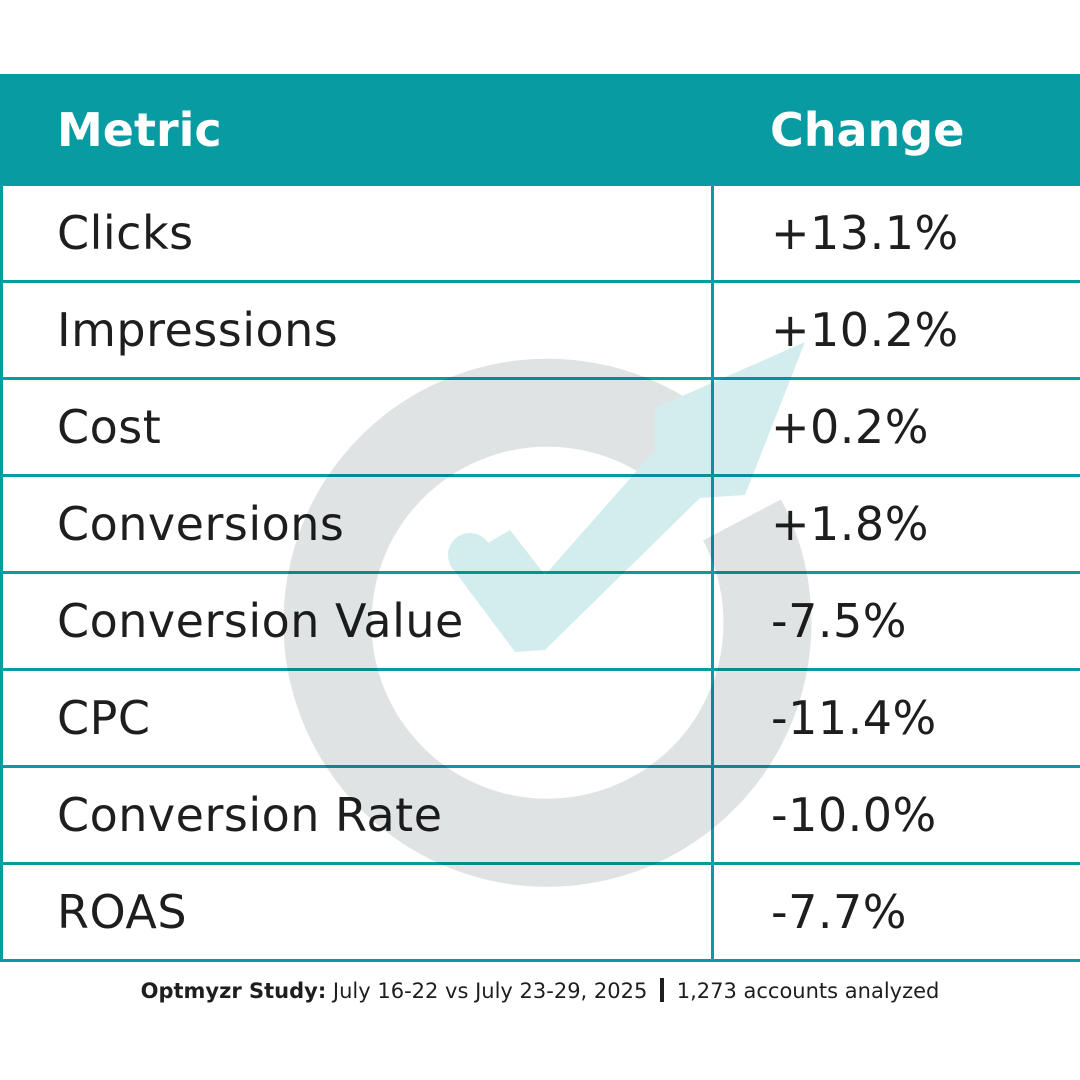  I want to click on metric-cell: Conversions, so click(357, 524).